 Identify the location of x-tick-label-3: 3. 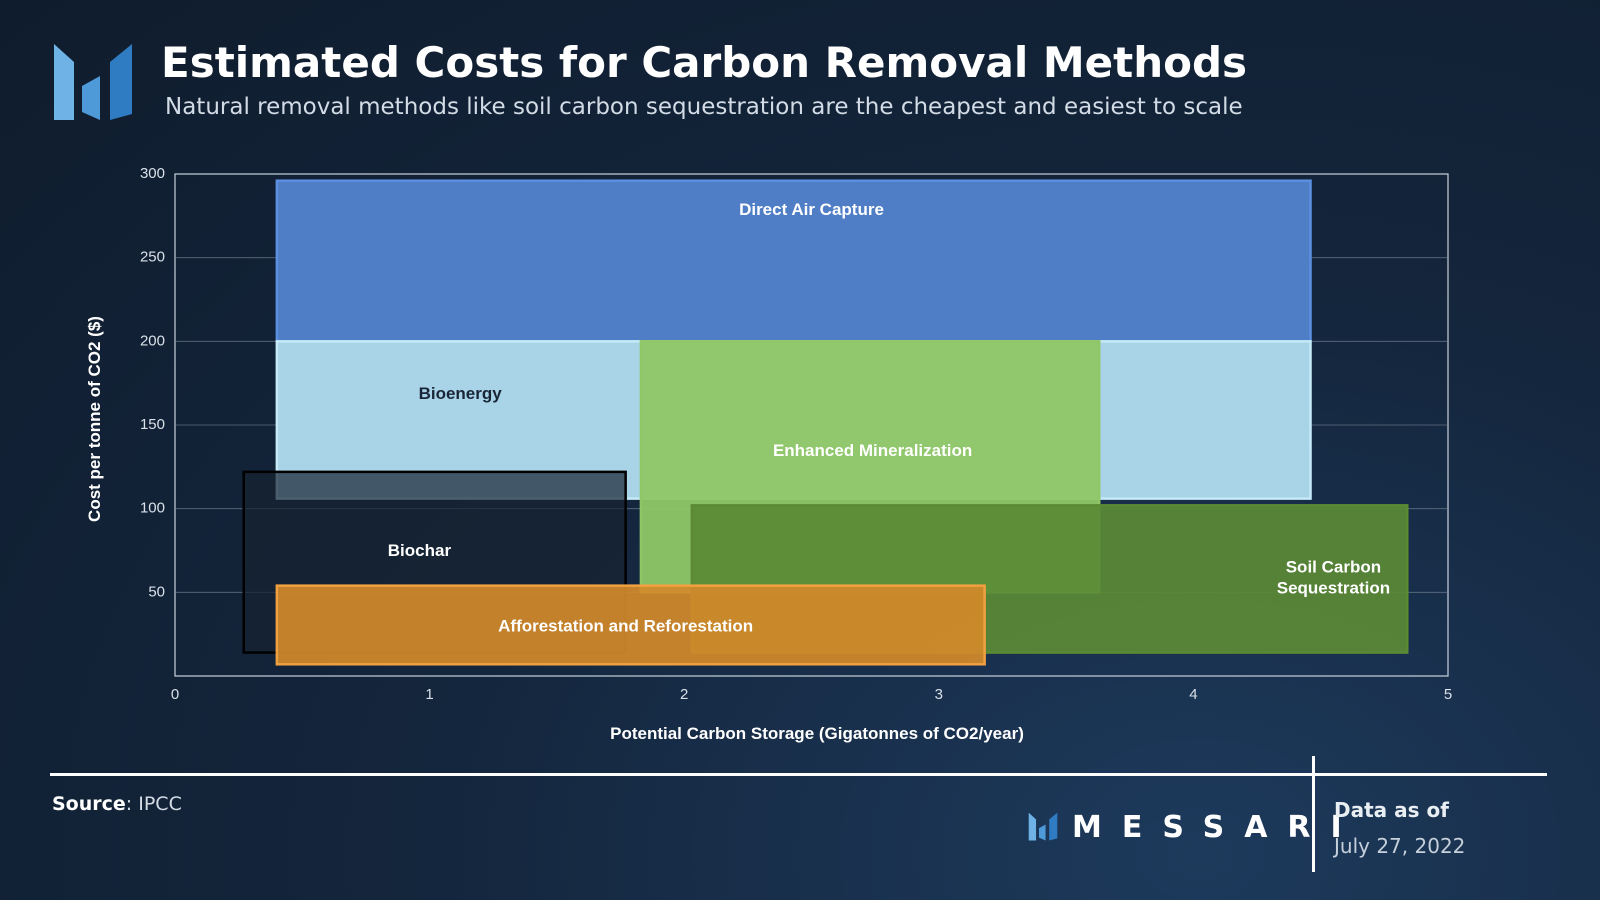
(939, 694).